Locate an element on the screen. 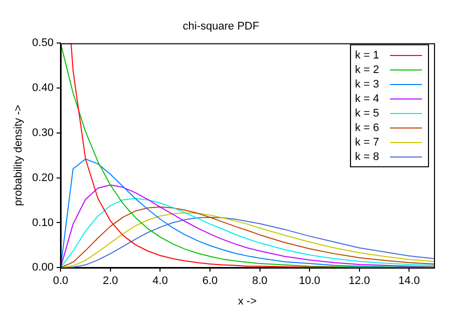 This screenshot has height=320, width=450. x-tick-label: 0.0 is located at coordinates (60, 281).